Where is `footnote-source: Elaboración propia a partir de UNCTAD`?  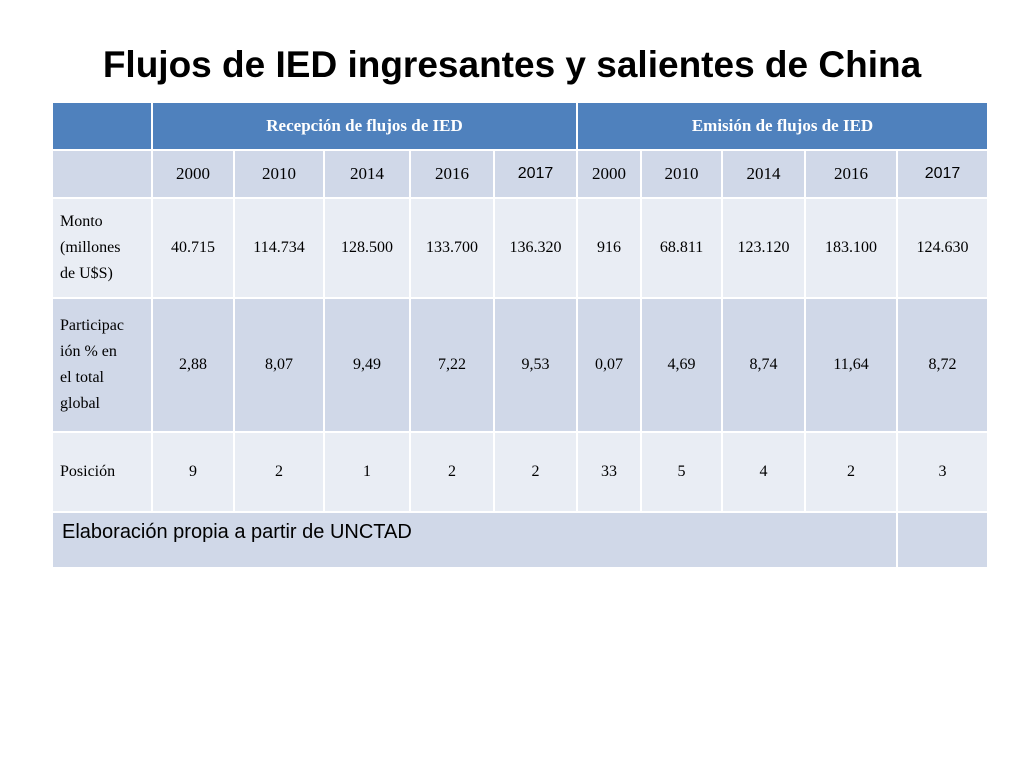 footnote-source: Elaboración propia a partir de UNCTAD is located at coordinates (474, 540).